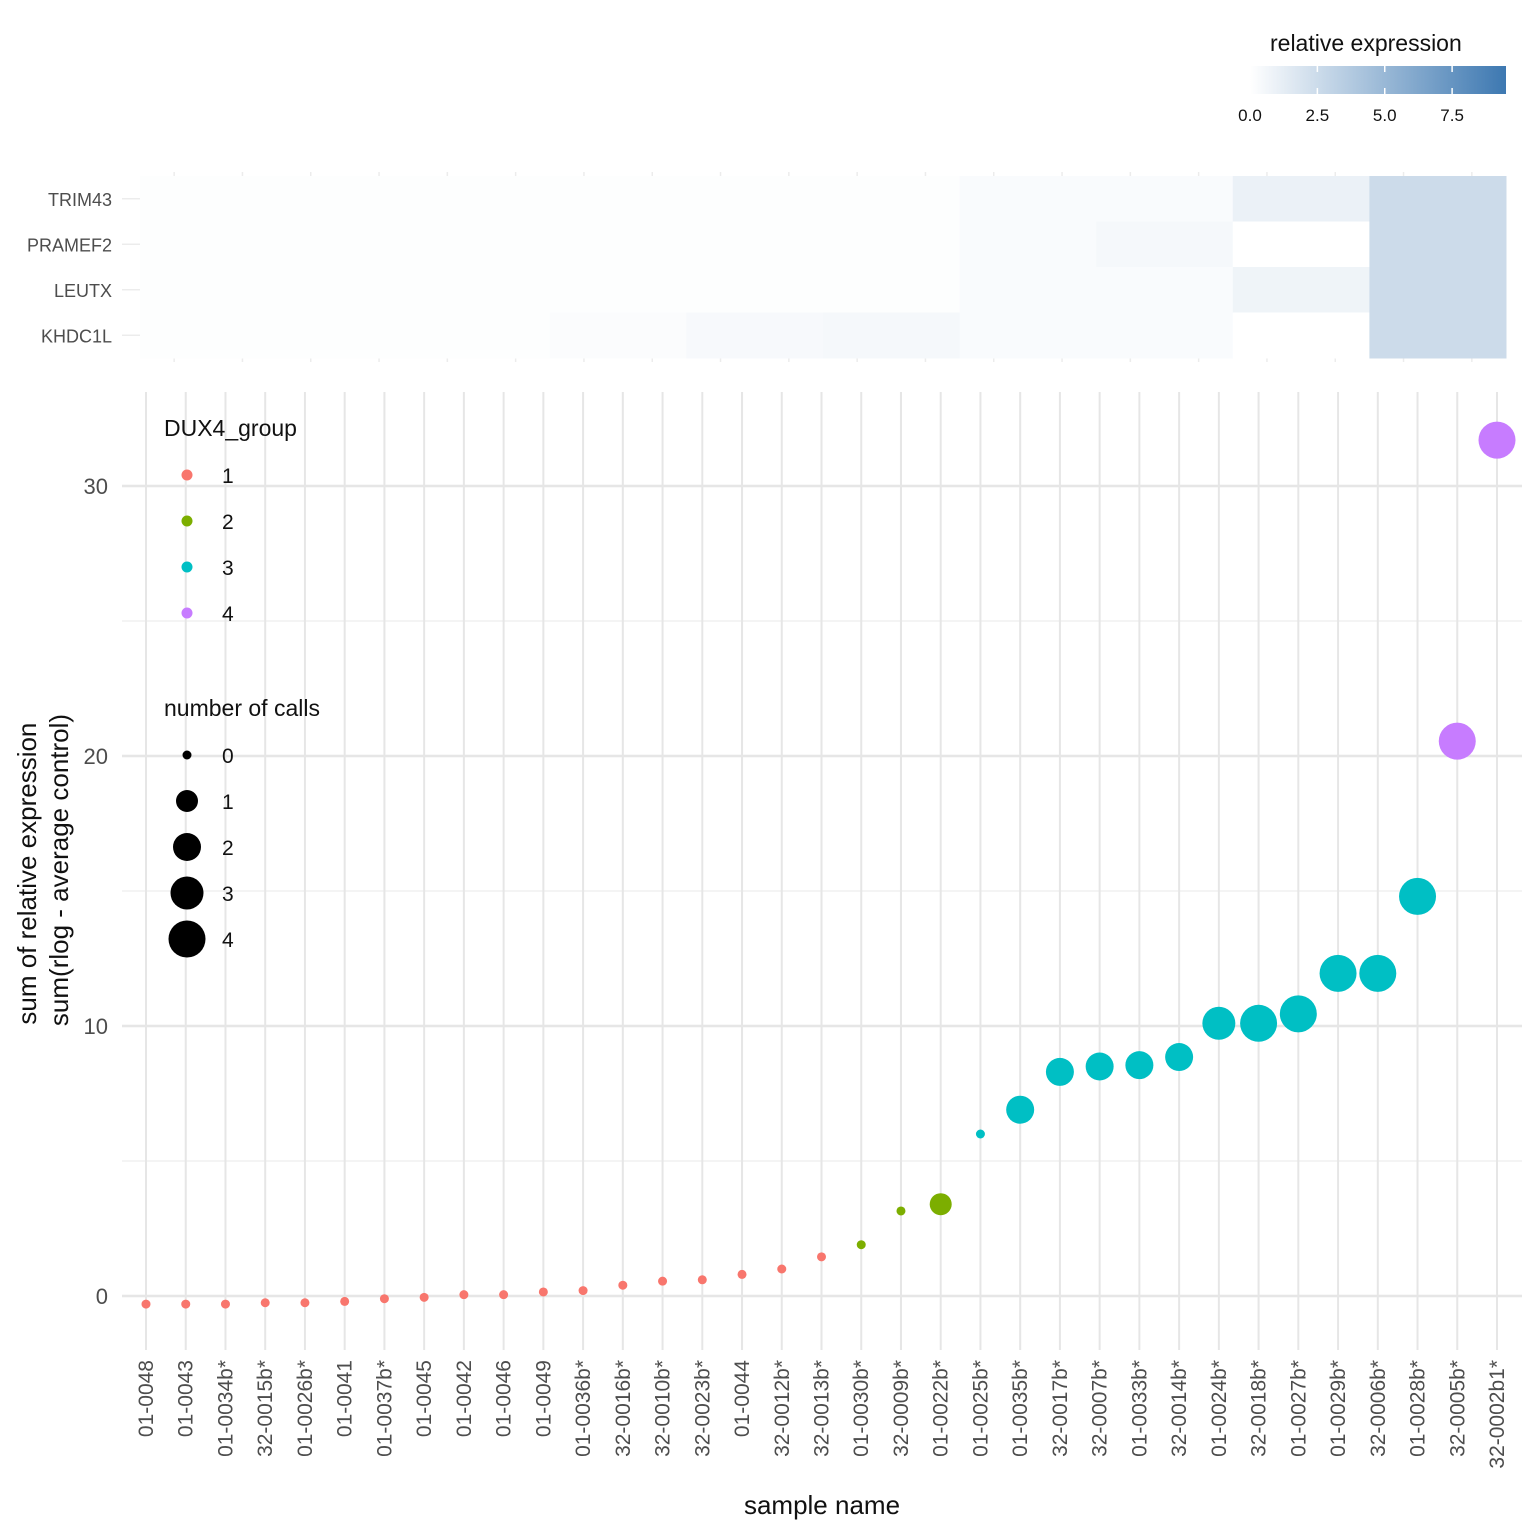 This screenshot has width=1536, height=1536. I want to click on x-tick-label: 32-0010b*, so click(663, 1408).